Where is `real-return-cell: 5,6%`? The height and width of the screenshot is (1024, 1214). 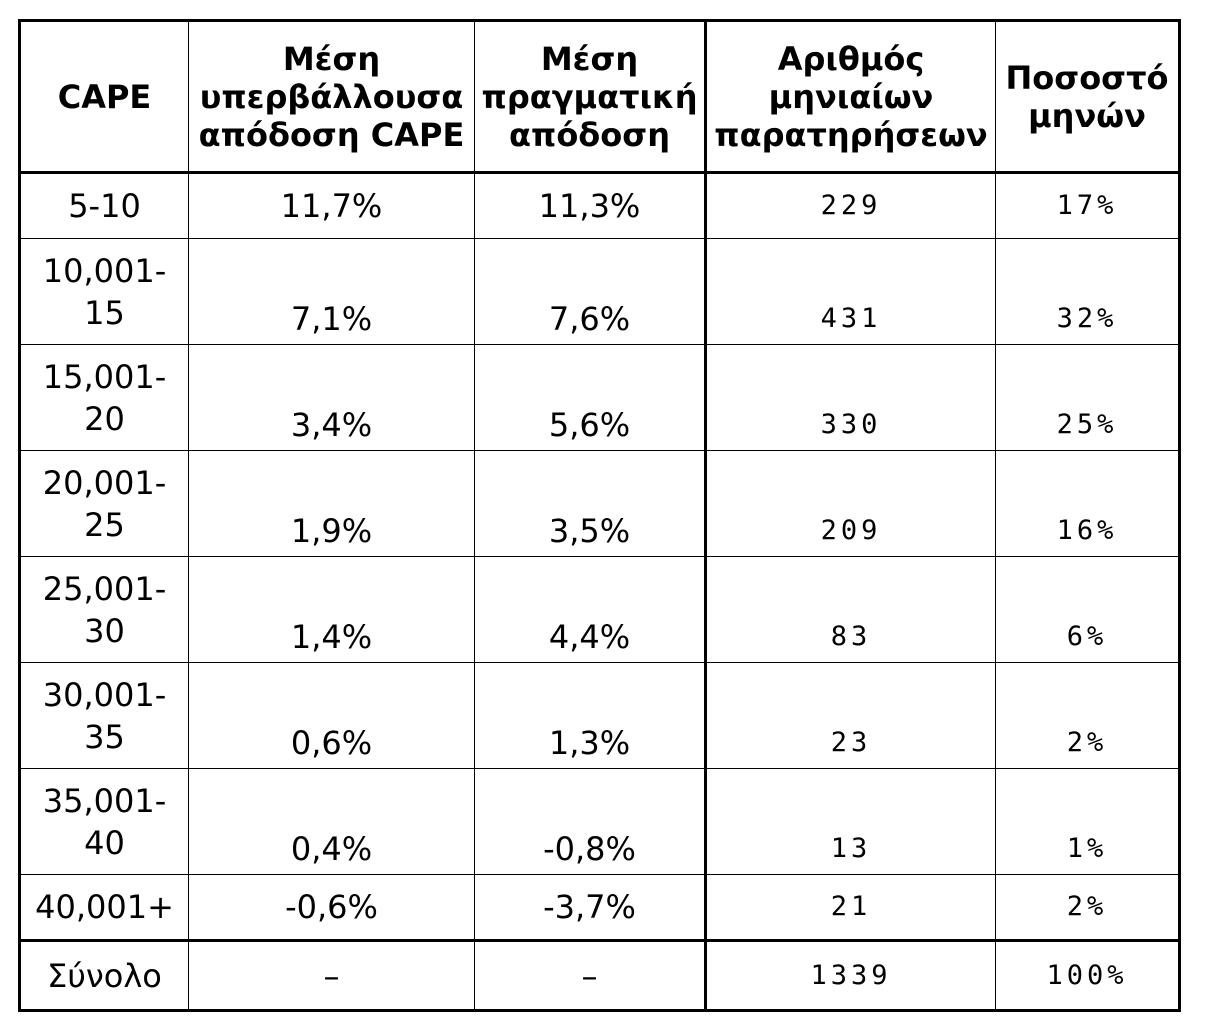 real-return-cell: 5,6% is located at coordinates (590, 397).